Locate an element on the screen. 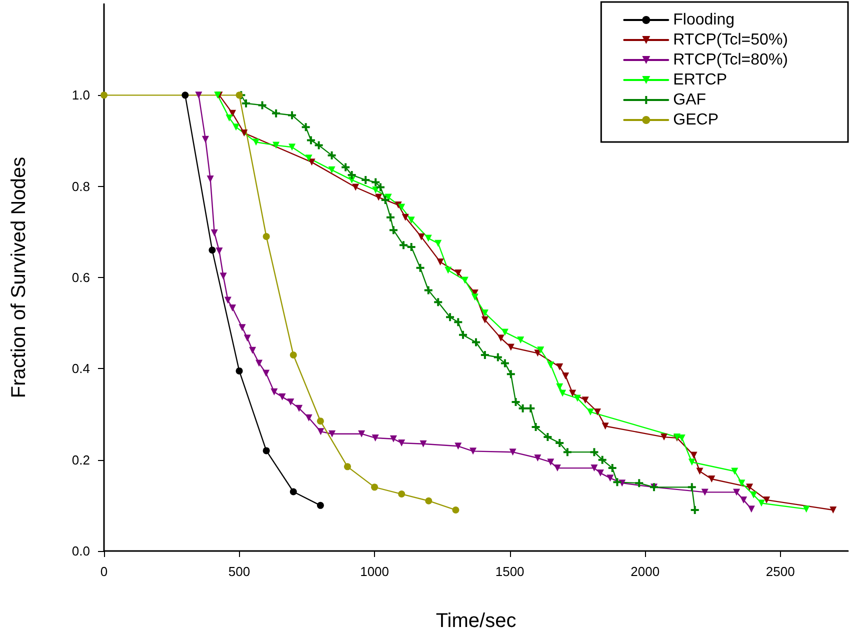  x-tick-label: 0 is located at coordinates (104, 571).